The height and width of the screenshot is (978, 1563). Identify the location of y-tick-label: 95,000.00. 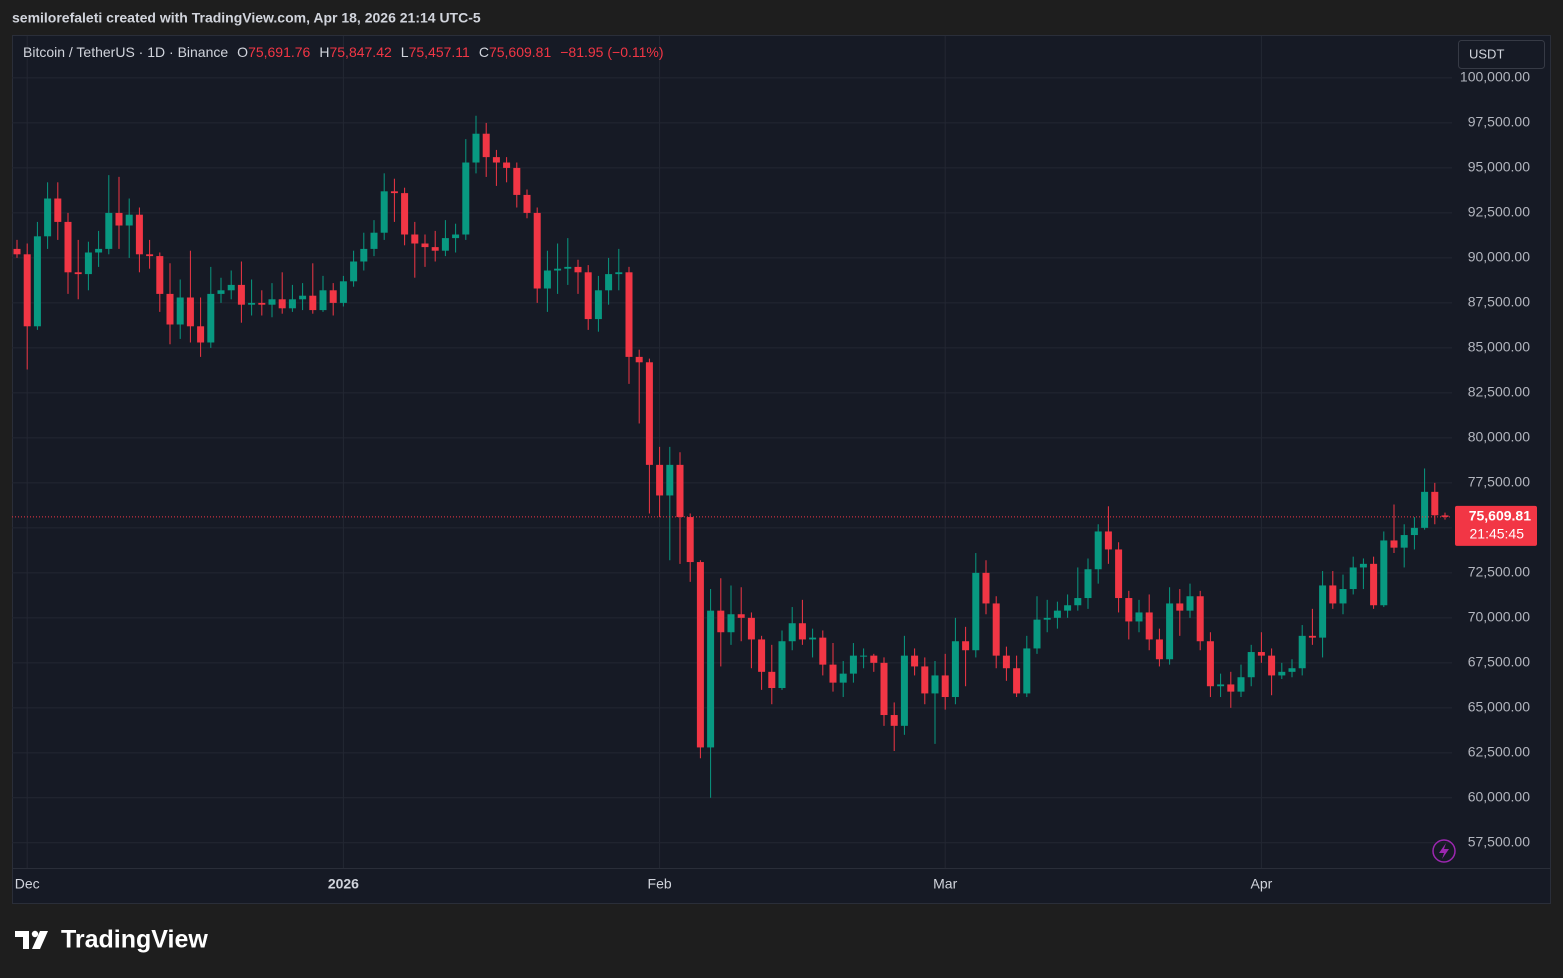
(1499, 167).